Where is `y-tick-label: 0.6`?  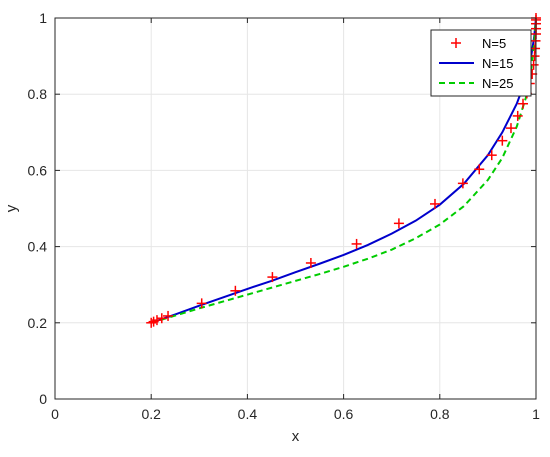 y-tick-label: 0.6 is located at coordinates (38, 170).